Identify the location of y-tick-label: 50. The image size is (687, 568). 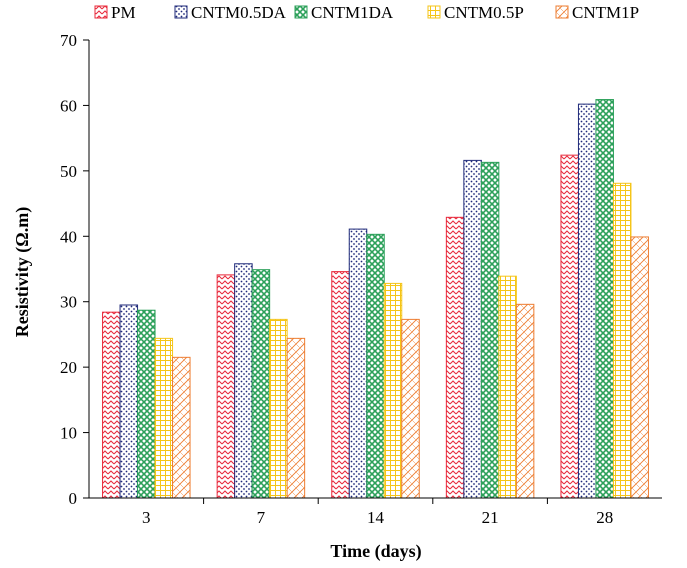
(68, 171).